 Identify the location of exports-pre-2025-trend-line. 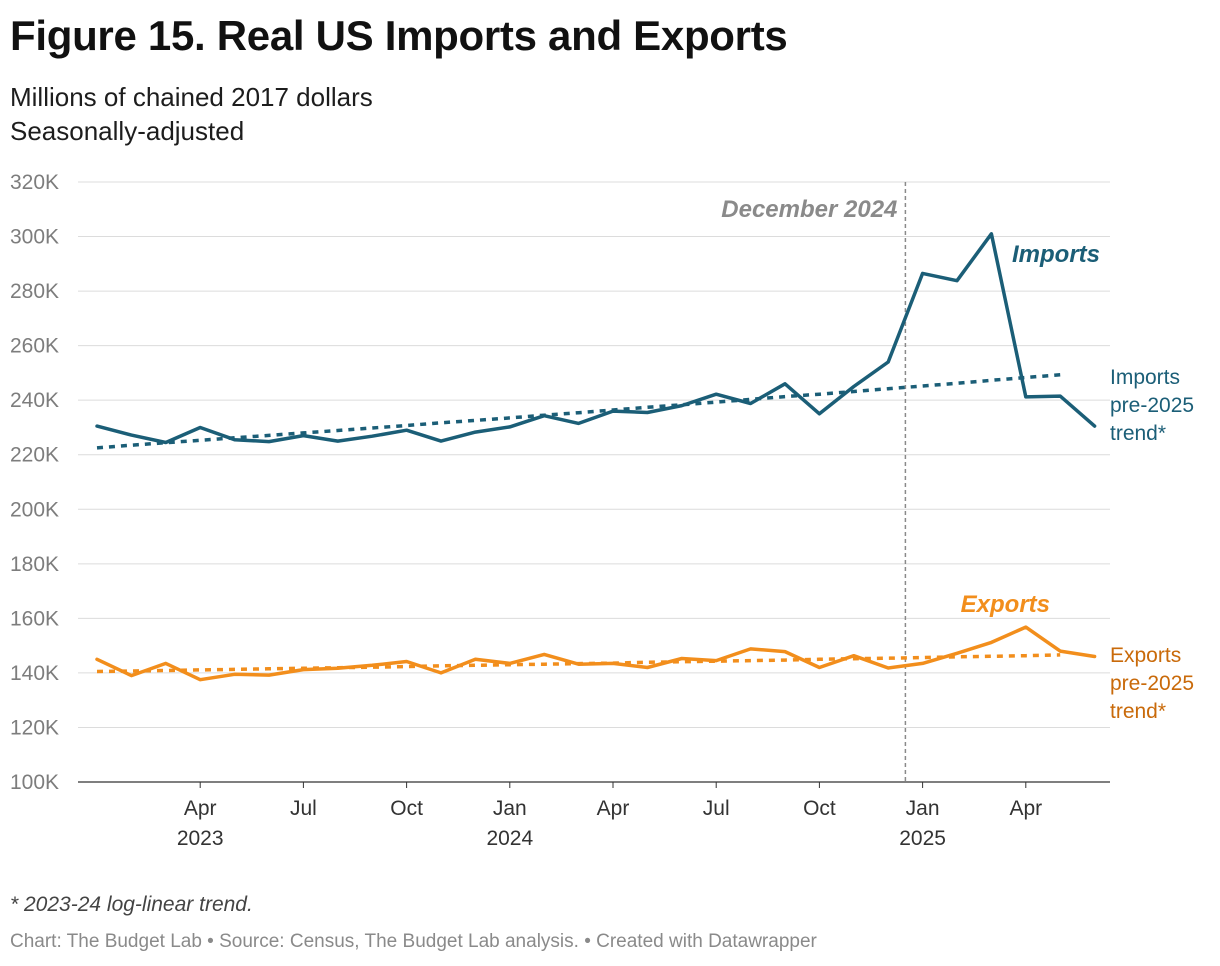
(578, 663).